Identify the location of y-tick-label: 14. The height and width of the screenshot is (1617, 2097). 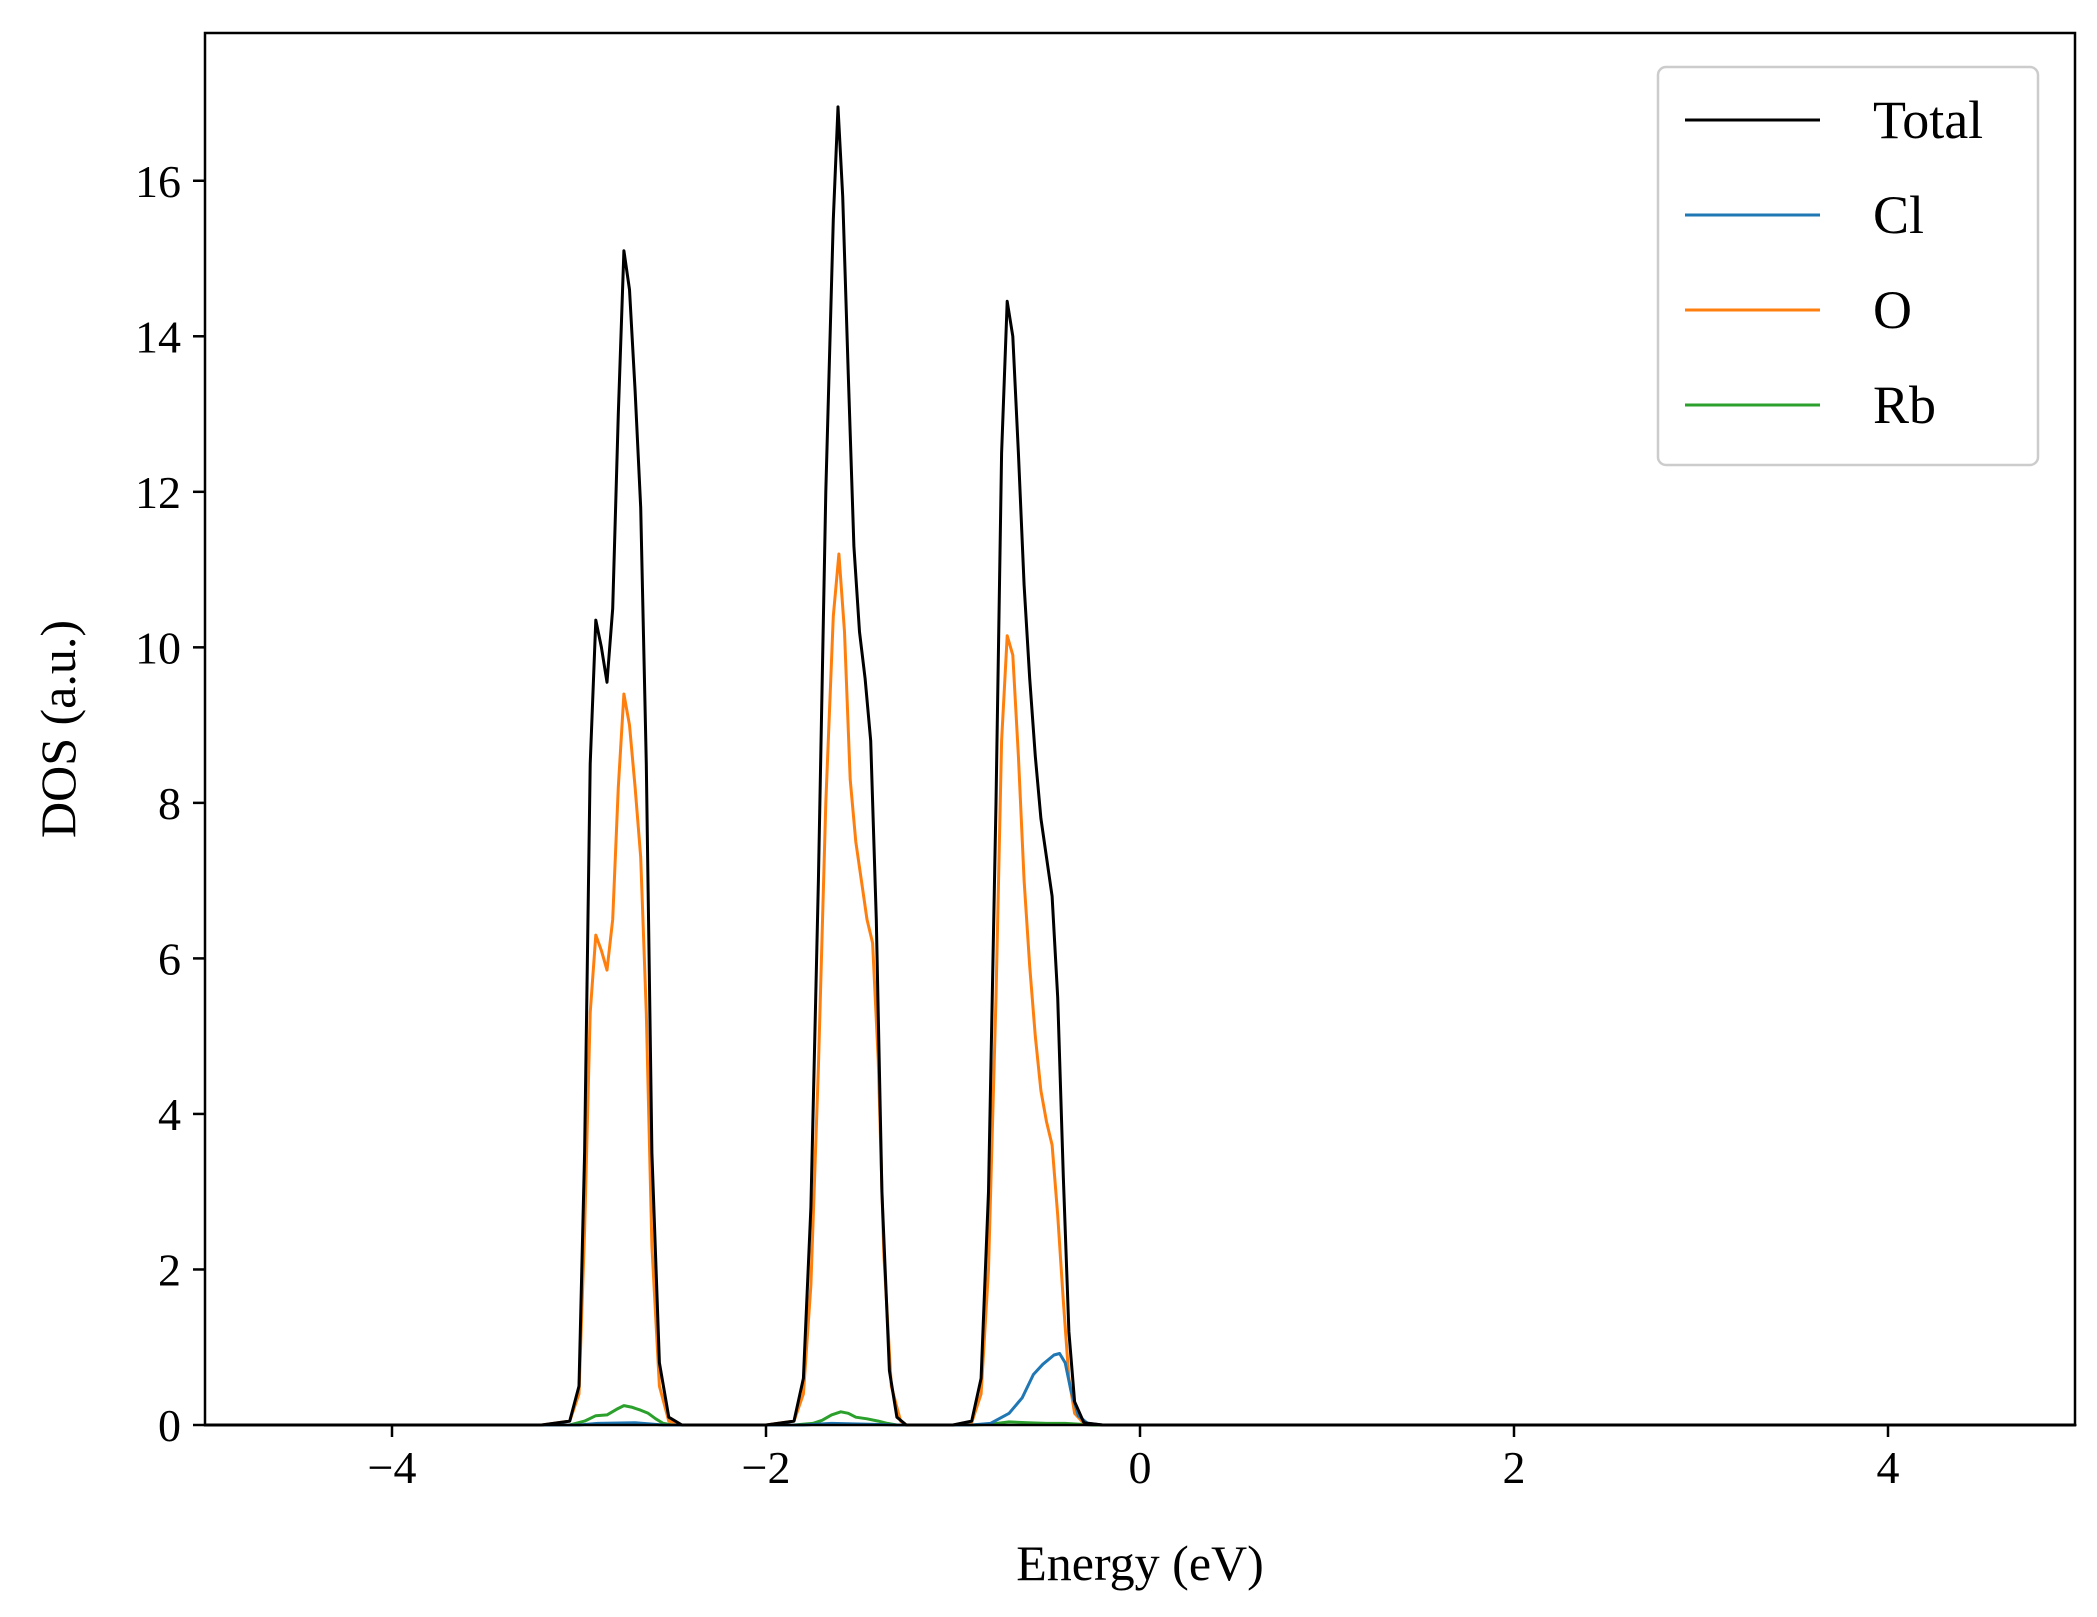
(158, 336).